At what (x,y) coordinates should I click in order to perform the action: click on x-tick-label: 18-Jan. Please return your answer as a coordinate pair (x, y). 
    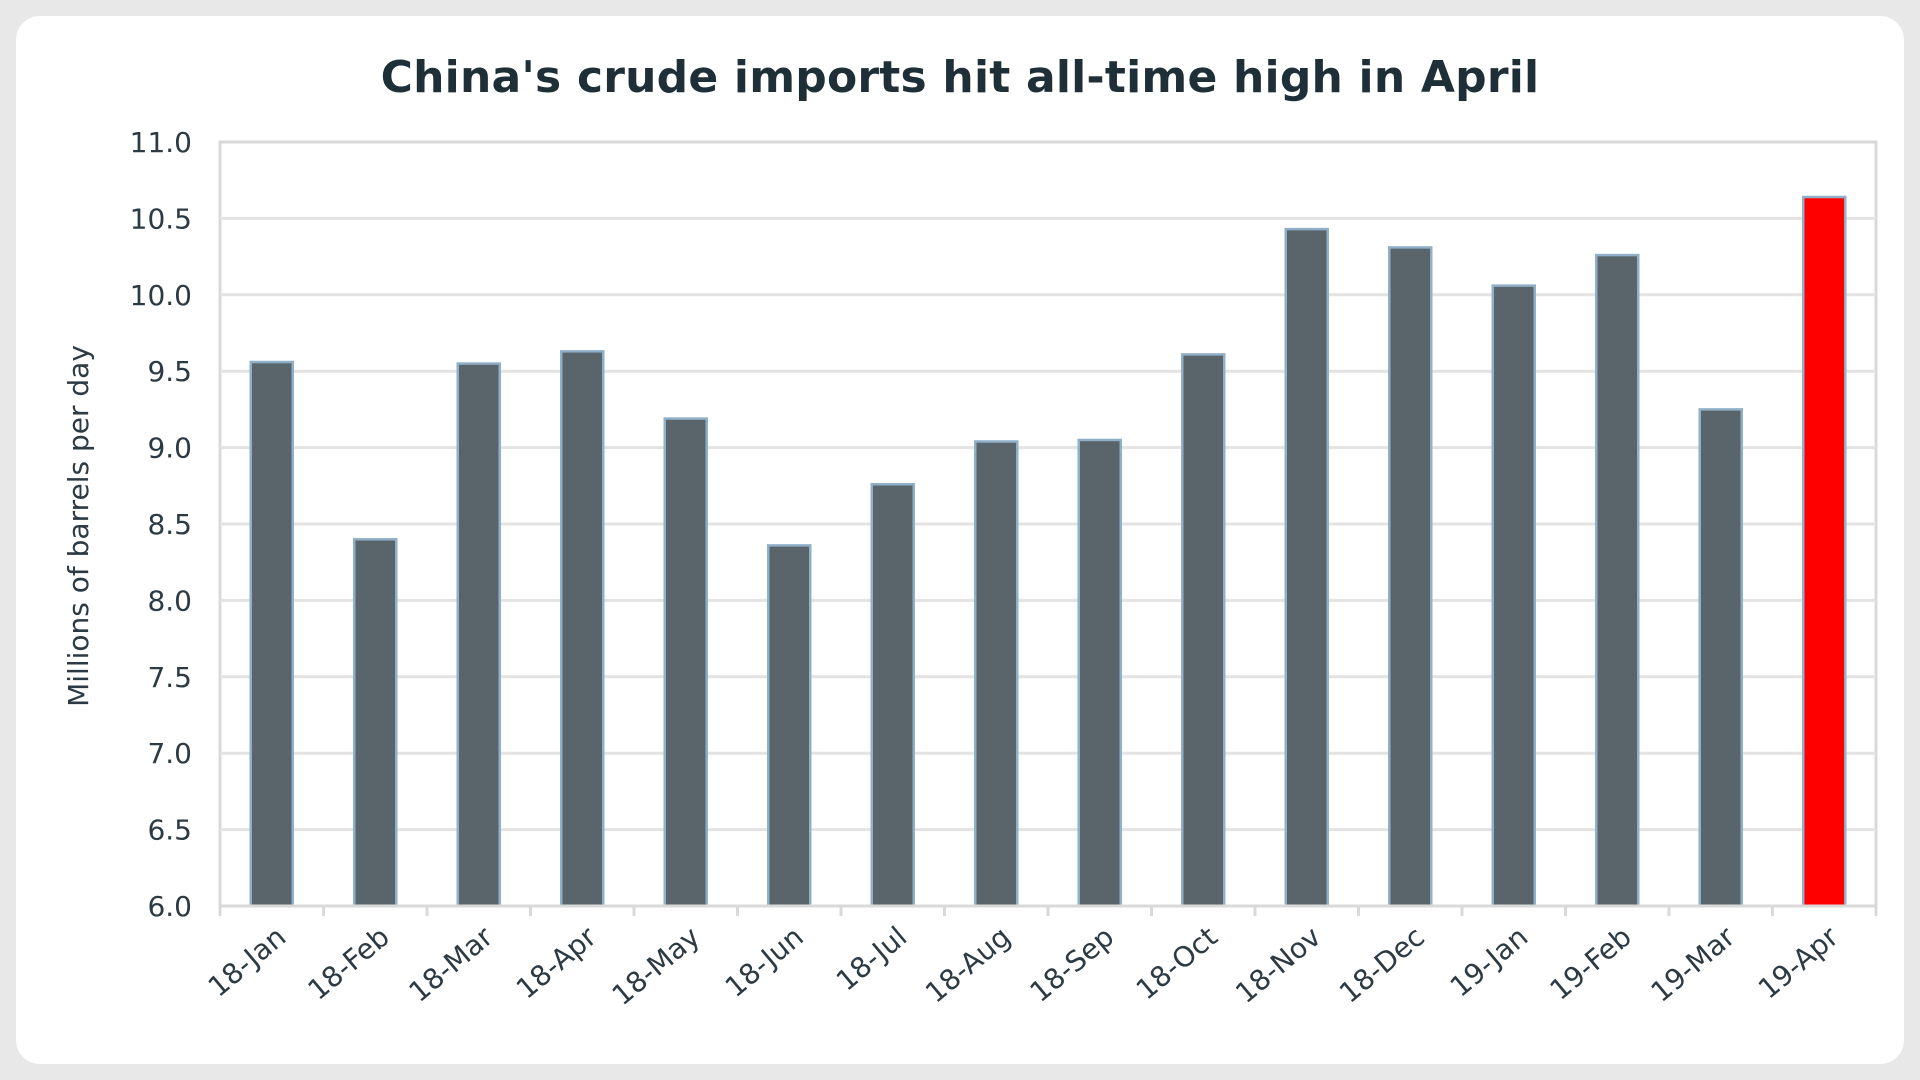
    Looking at the image, I should click on (247, 961).